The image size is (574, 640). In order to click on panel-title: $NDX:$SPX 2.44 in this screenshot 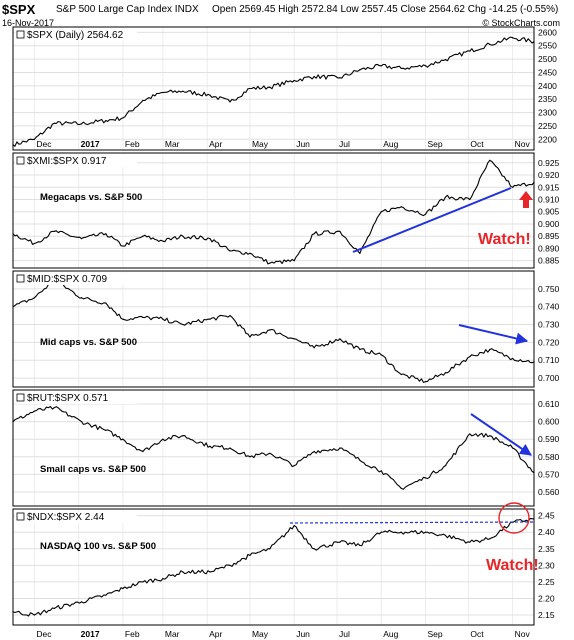, I will do `click(66, 517)`.